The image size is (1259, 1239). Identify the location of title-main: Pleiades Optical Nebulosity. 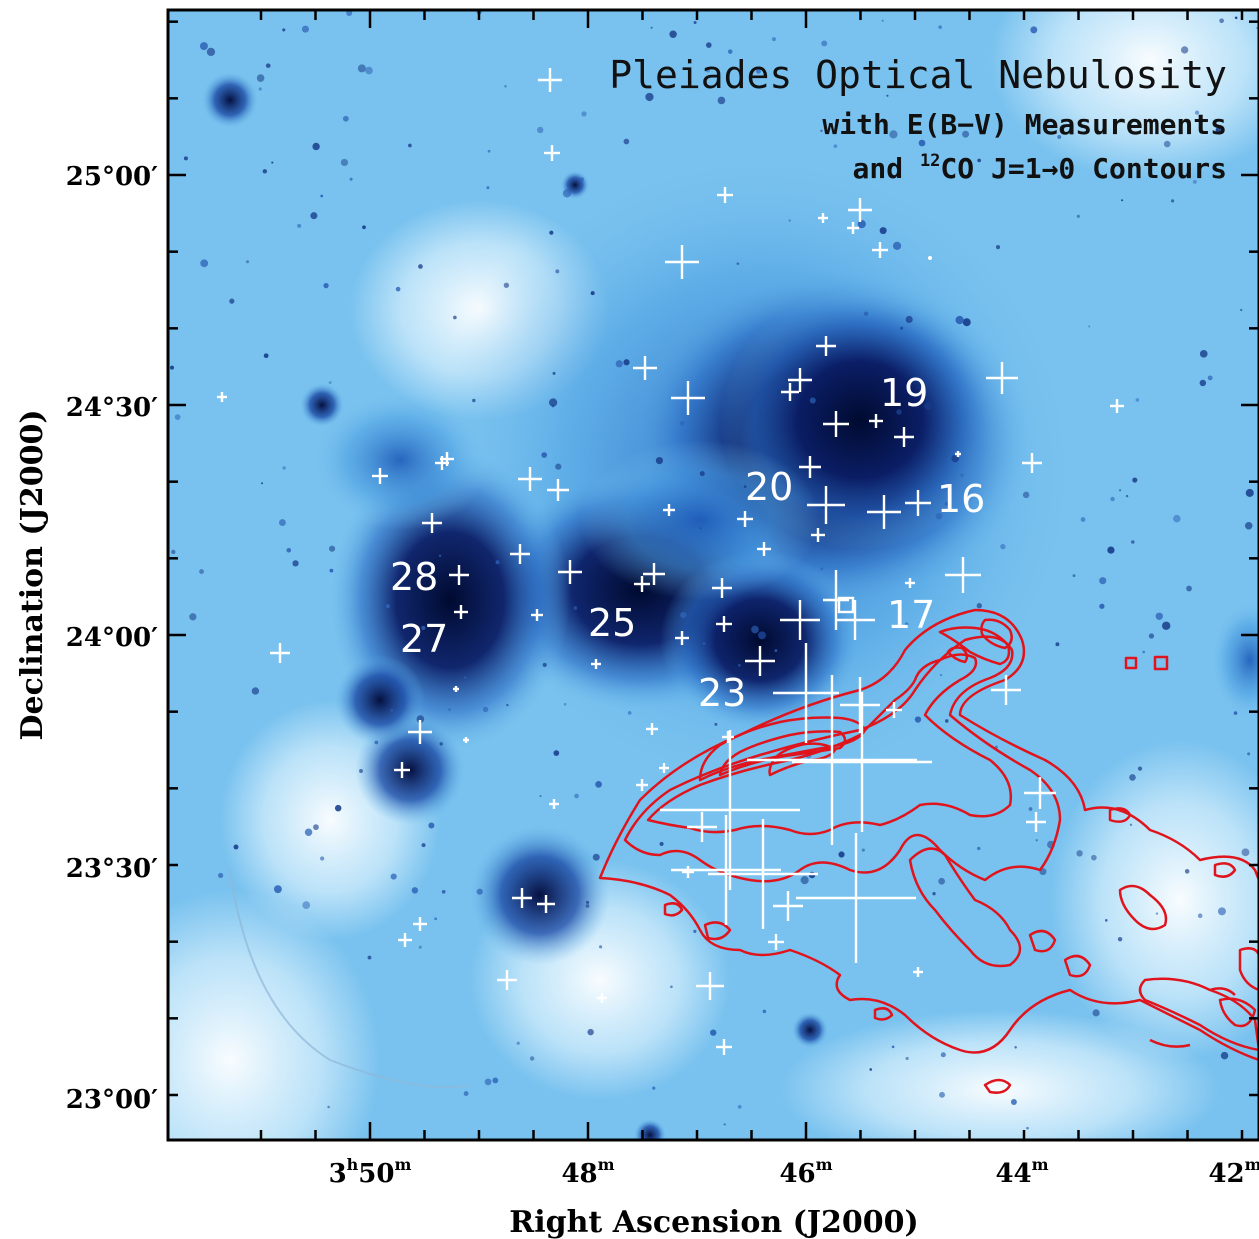
(918, 75).